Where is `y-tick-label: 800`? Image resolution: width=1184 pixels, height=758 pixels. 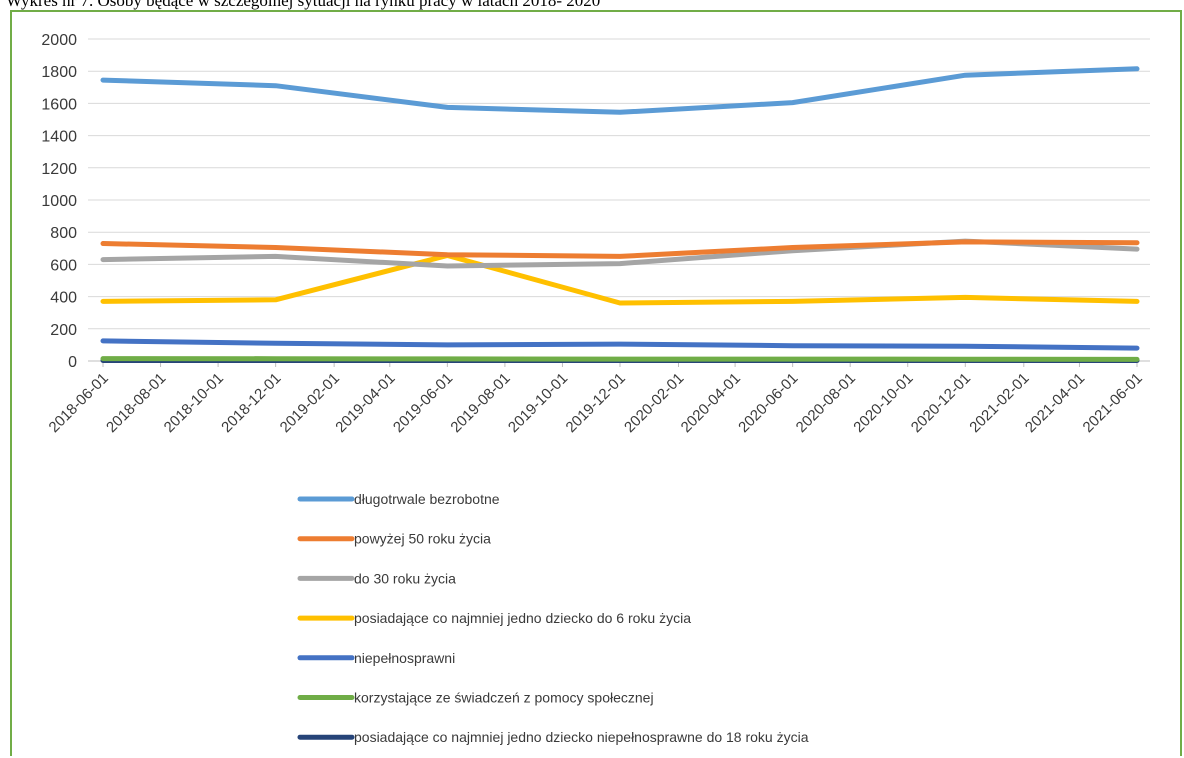 y-tick-label: 800 is located at coordinates (63, 233).